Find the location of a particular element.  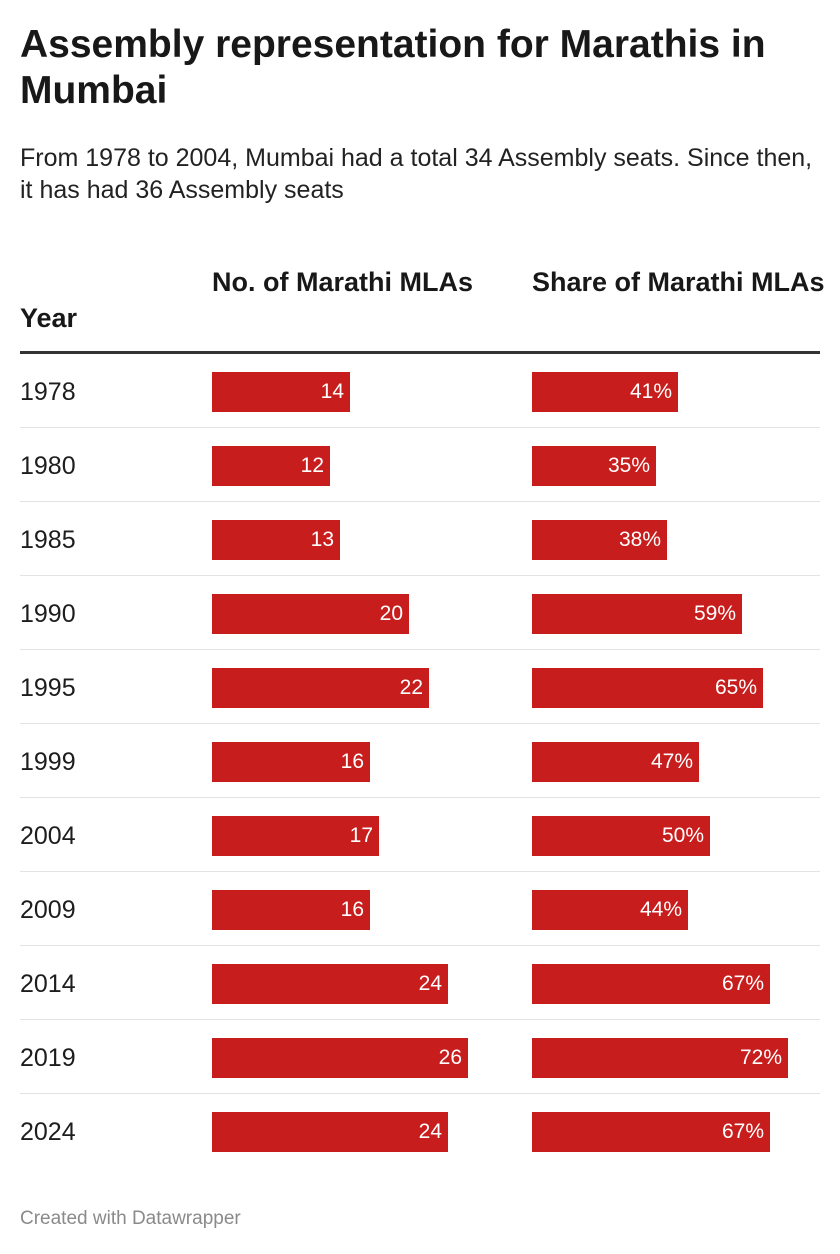

bar-count-label: 14 is located at coordinates (332, 391).